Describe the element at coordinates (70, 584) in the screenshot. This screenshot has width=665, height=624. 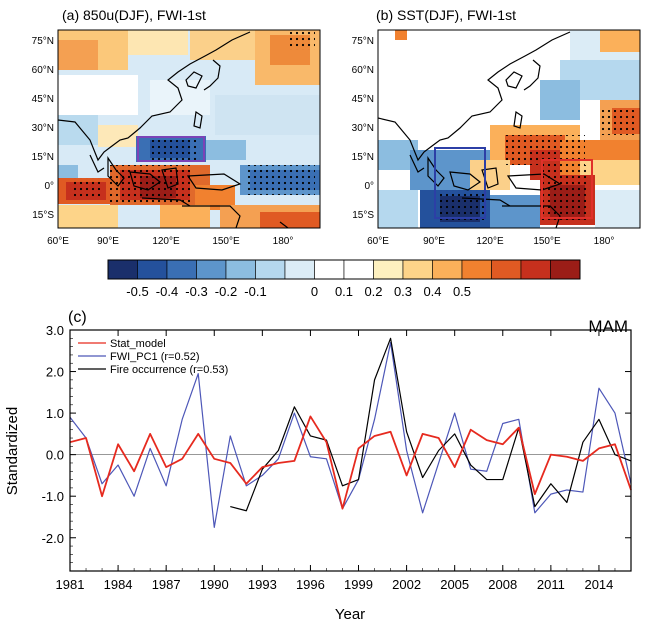
I see `x-tick-label: 1981` at that location.